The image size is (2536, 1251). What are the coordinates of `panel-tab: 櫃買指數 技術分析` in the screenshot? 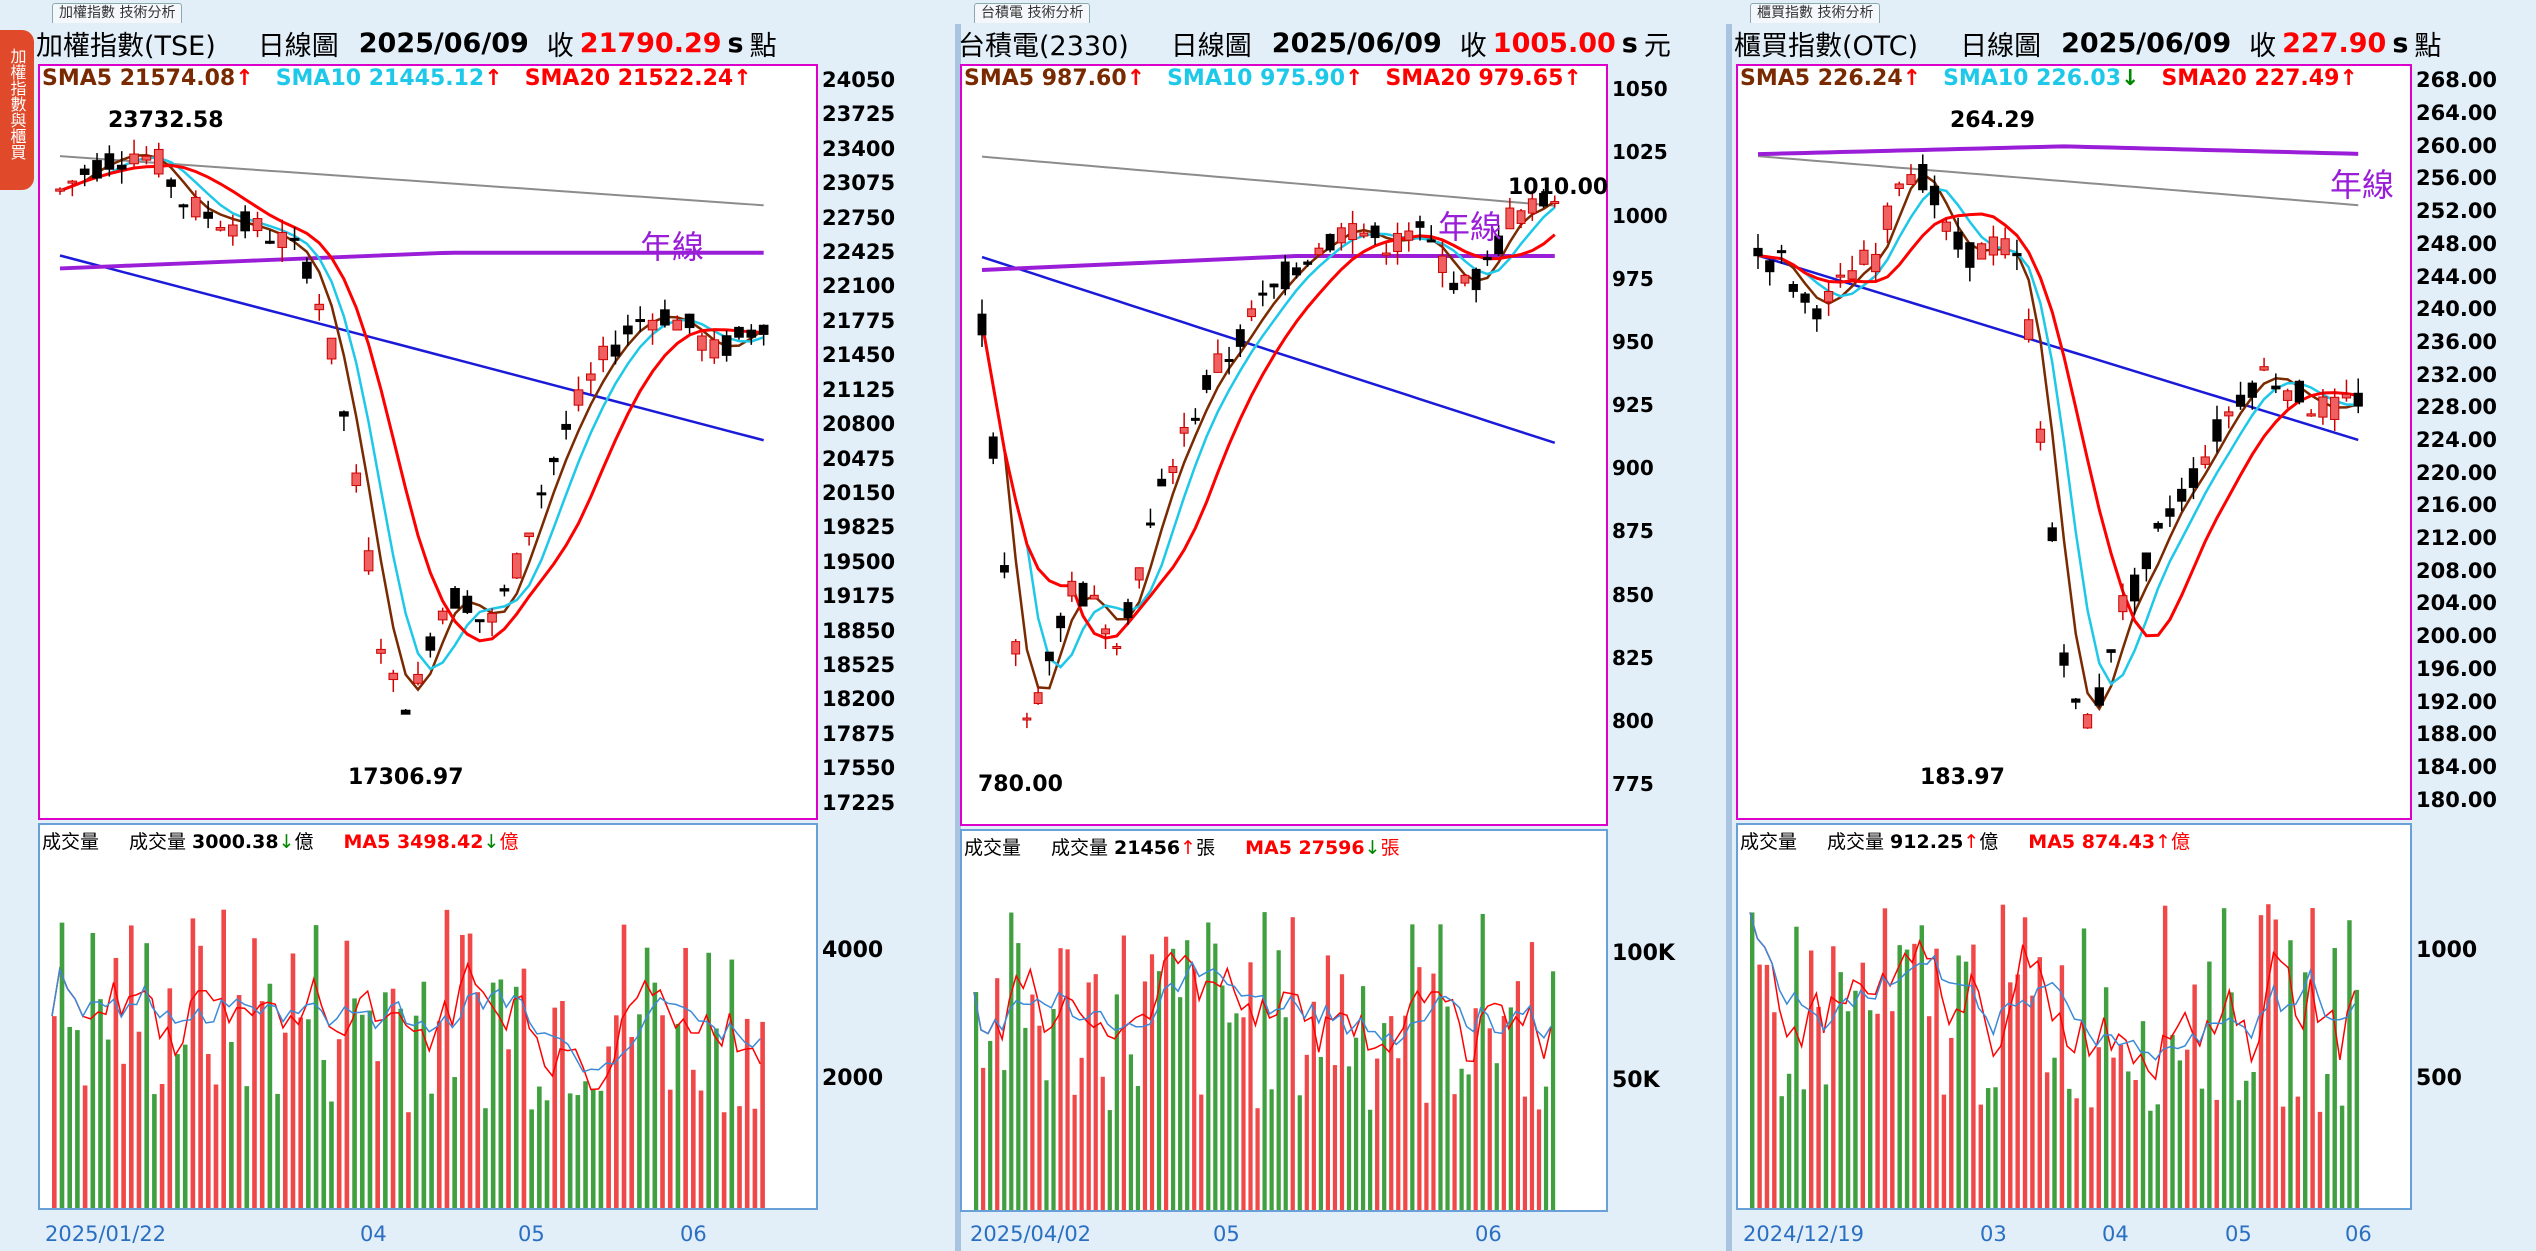 It's located at (1815, 13).